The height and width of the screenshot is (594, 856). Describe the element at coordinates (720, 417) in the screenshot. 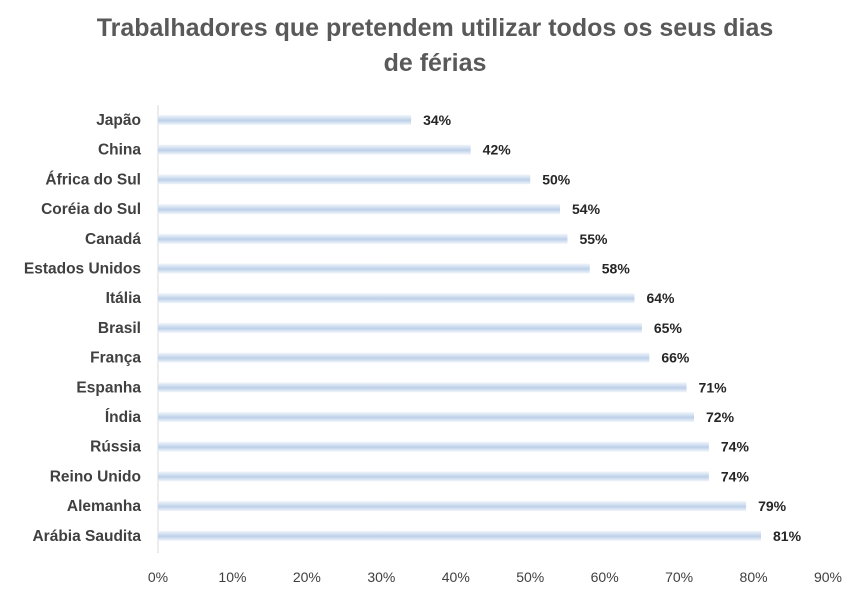

I see `value-label-11: 72%` at that location.